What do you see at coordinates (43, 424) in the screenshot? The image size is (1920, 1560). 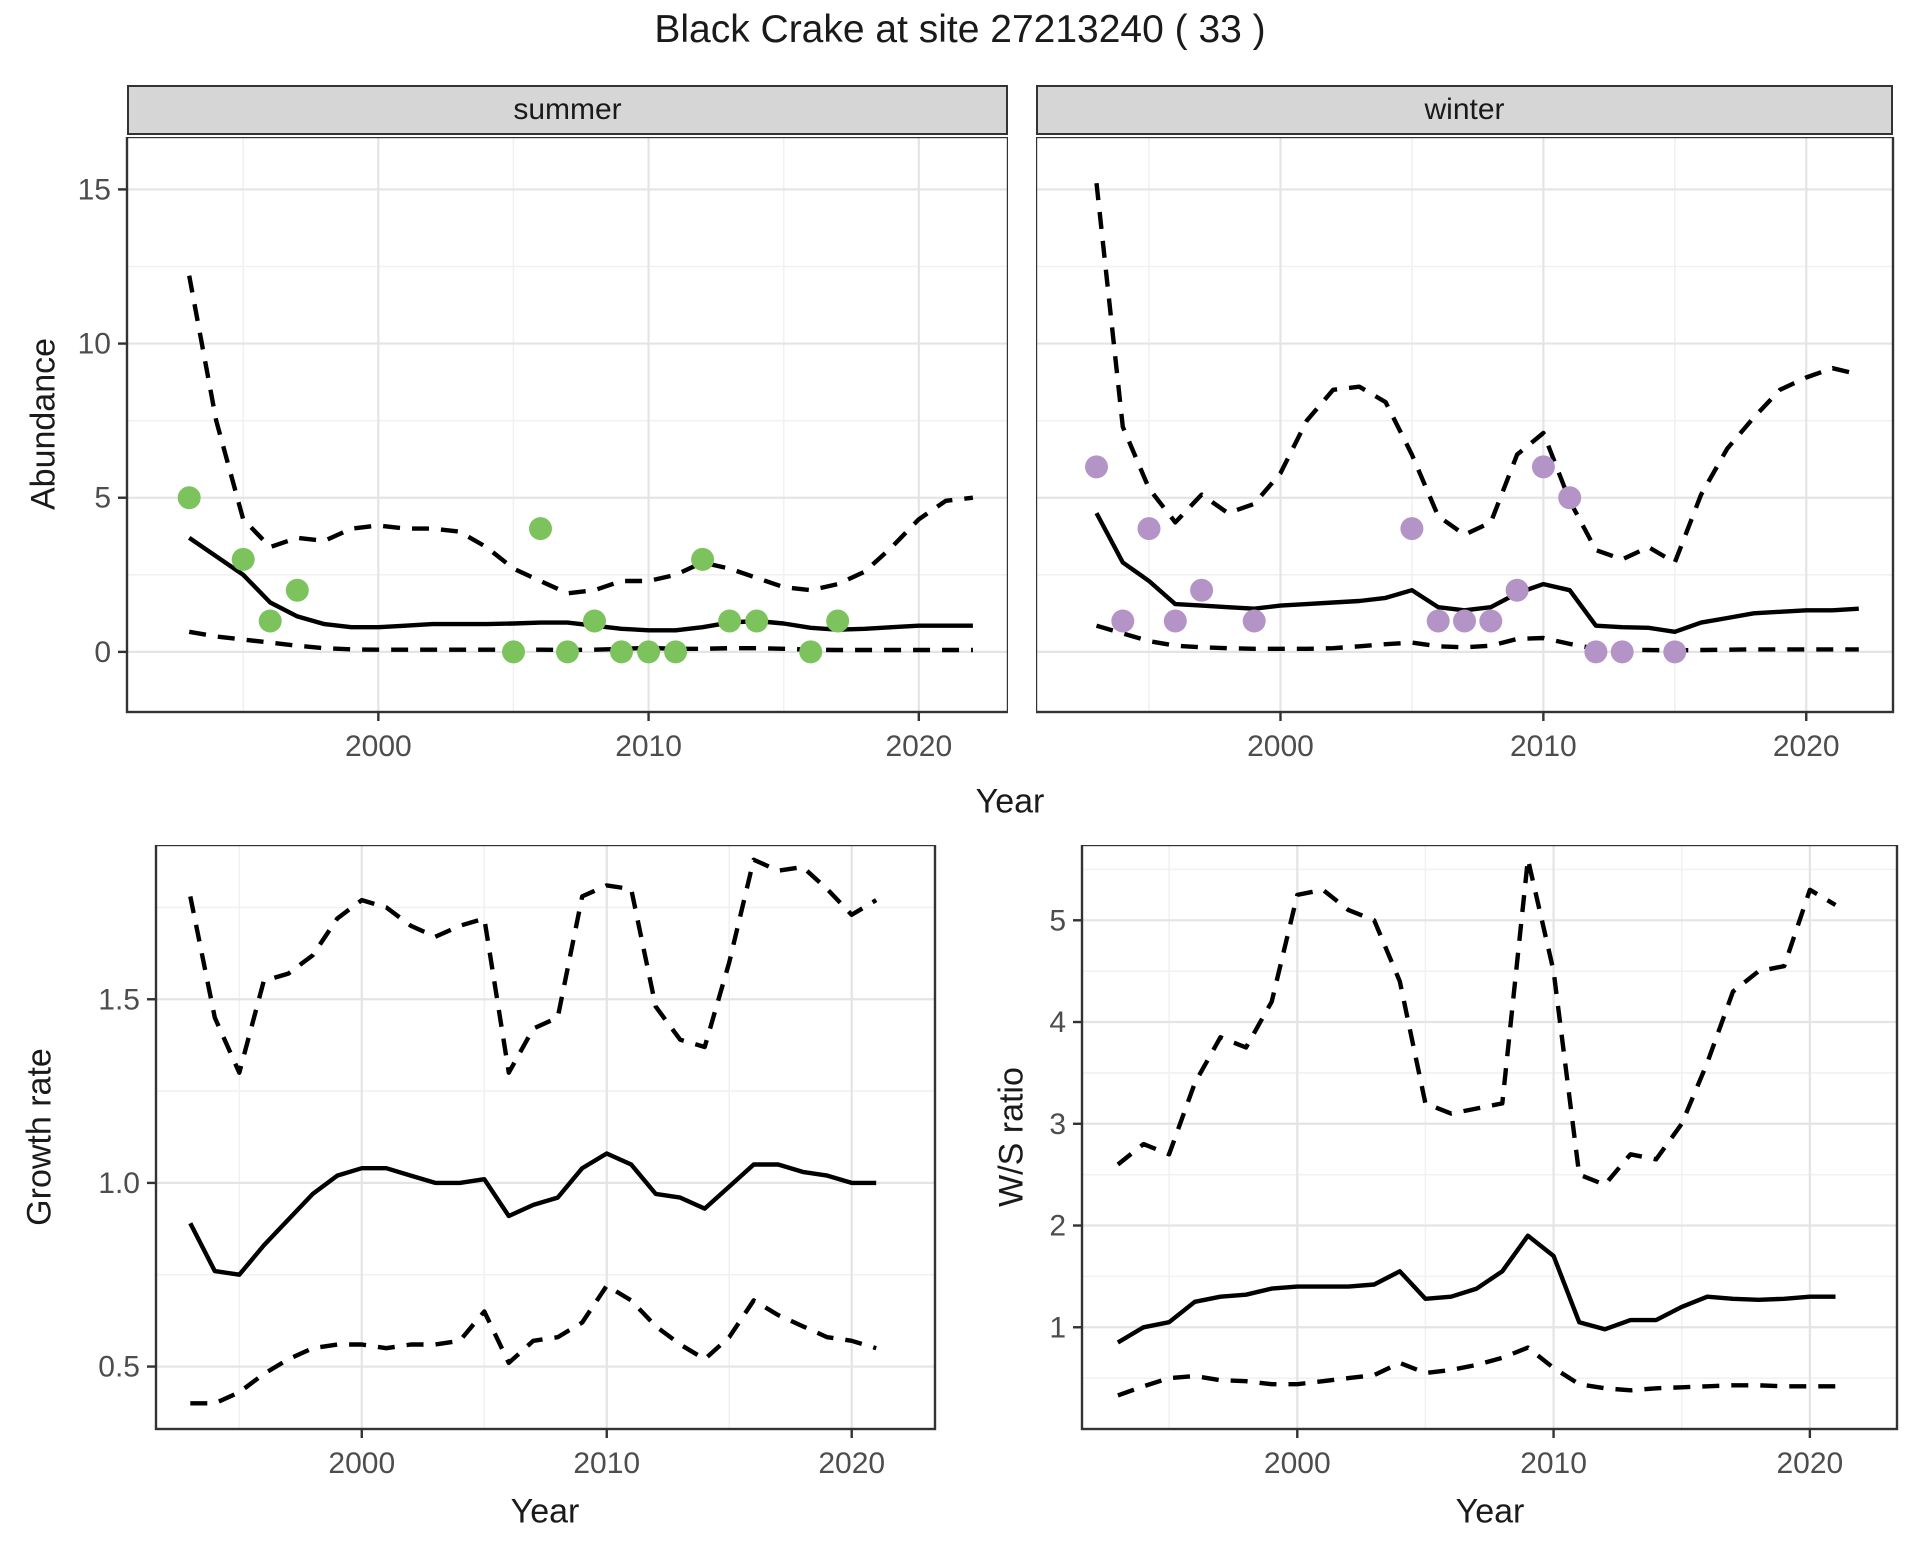 I see `y-axis-title-abundance: Abundance` at bounding box center [43, 424].